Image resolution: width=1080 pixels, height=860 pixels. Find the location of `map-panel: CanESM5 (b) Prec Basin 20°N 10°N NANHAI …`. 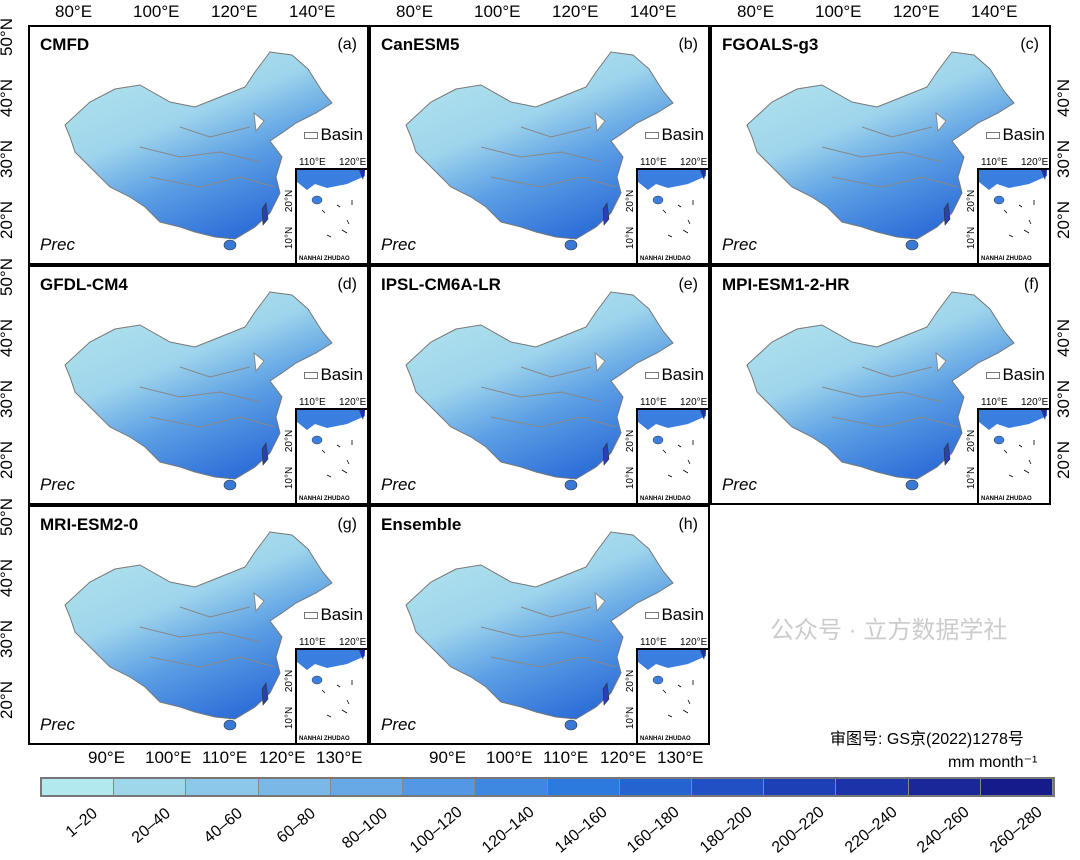

map-panel: CanESM5 (b) Prec Basin 20°N 10°N NANHAI … is located at coordinates (539, 145).